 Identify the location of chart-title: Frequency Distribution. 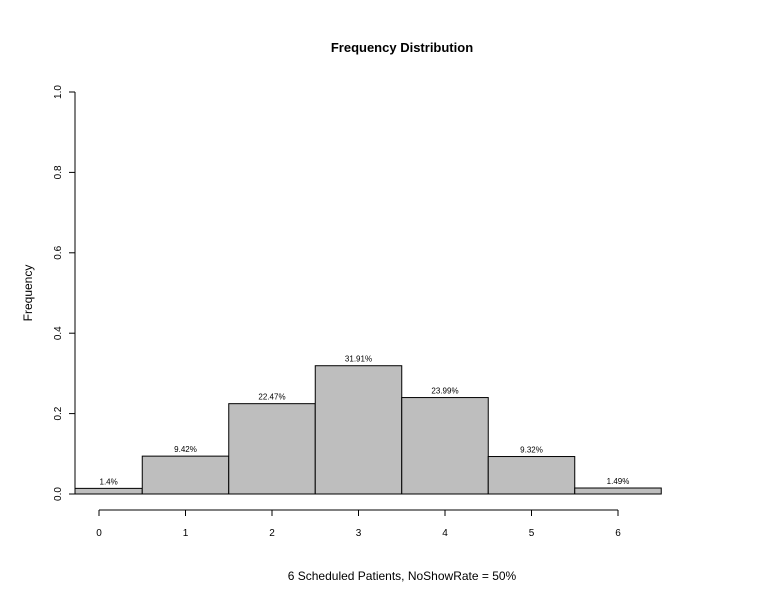
(402, 47).